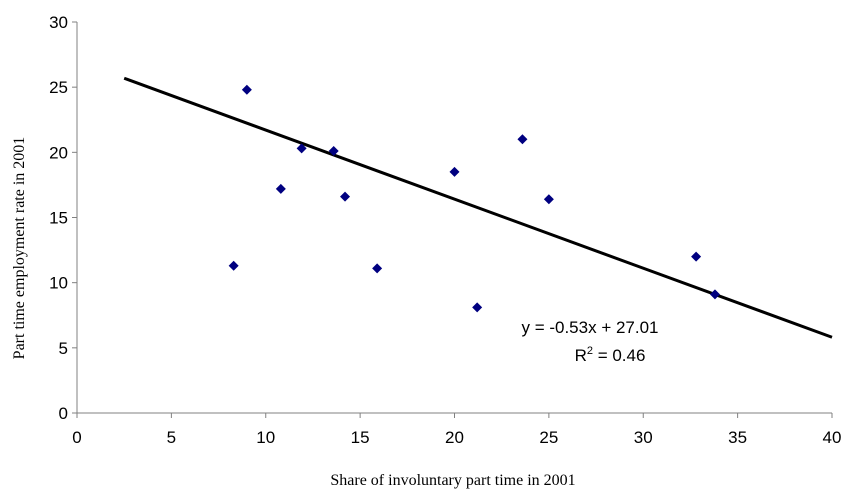  What do you see at coordinates (589, 327) in the screenshot?
I see `trendline-equation: y = -0.53x + 27.01` at bounding box center [589, 327].